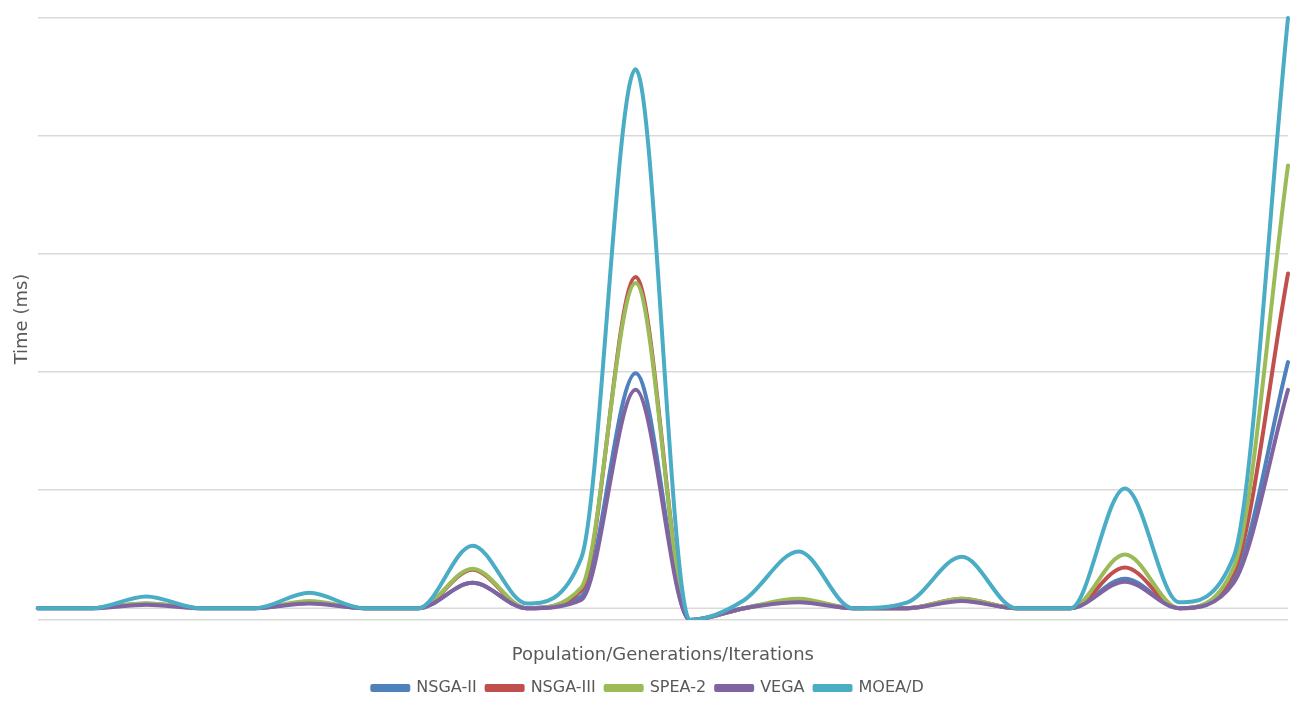 The height and width of the screenshot is (715, 1307). What do you see at coordinates (446, 687) in the screenshot?
I see `legend-label: NSGA-II` at bounding box center [446, 687].